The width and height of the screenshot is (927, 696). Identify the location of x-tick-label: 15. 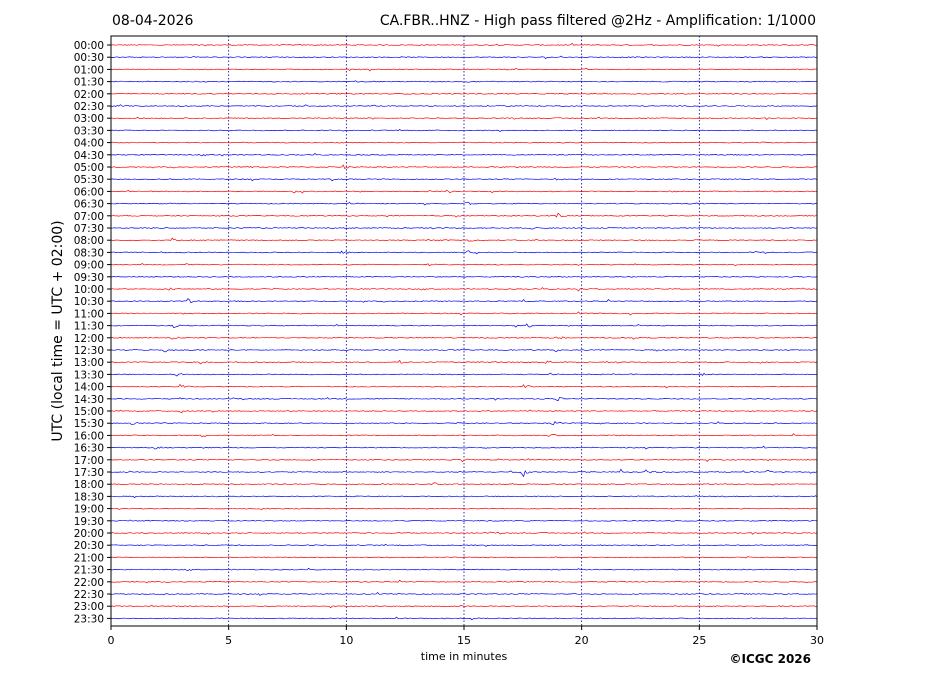
(464, 640).